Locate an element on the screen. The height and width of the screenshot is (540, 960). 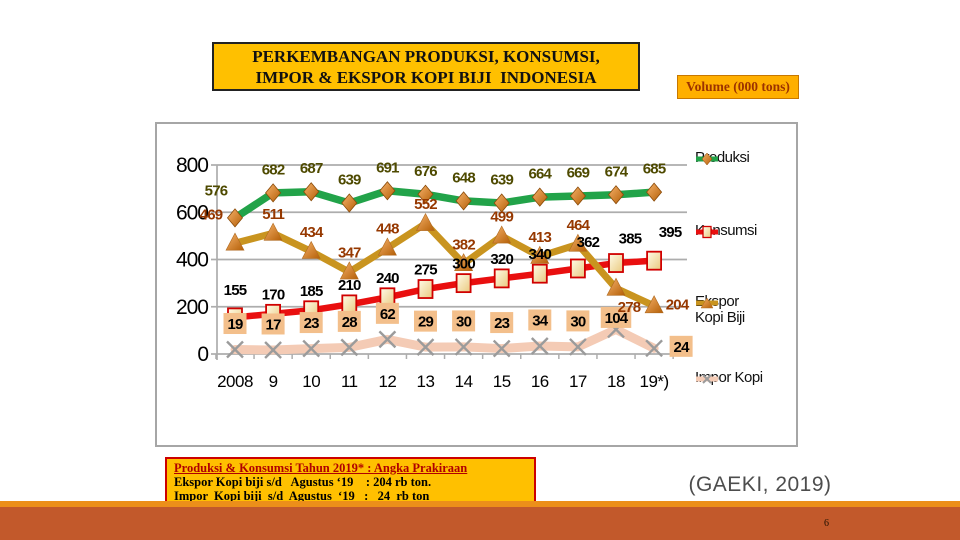
data-label-konsumsi: 362 is located at coordinates (588, 242).